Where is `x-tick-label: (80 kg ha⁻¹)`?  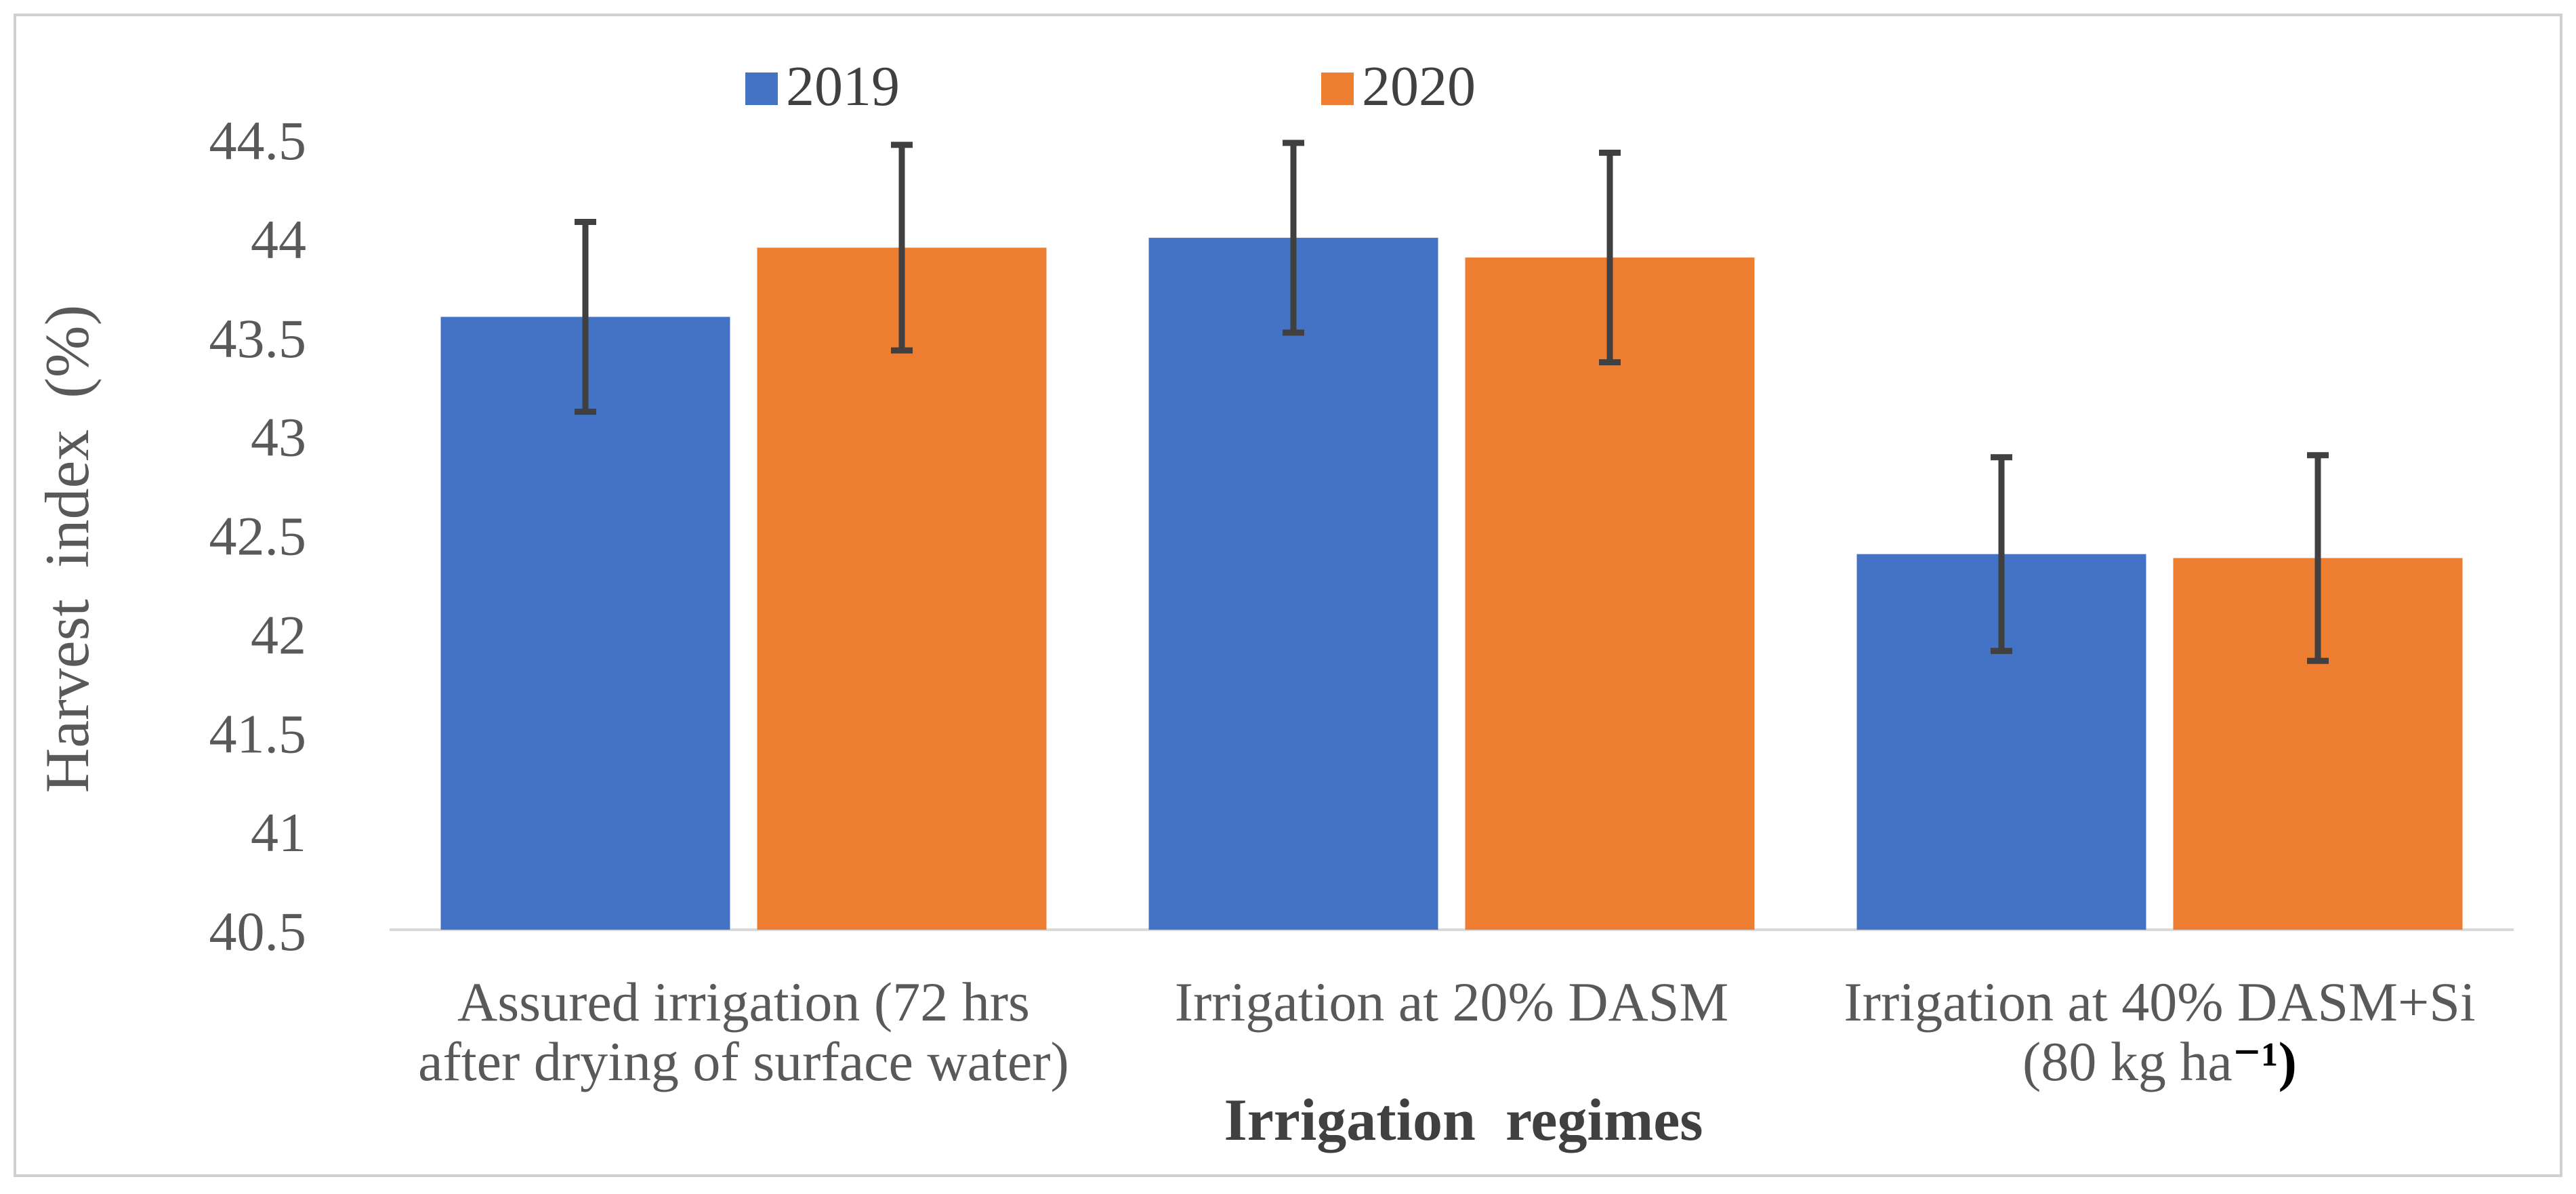 x-tick-label: (80 kg ha⁻¹) is located at coordinates (2159, 1061).